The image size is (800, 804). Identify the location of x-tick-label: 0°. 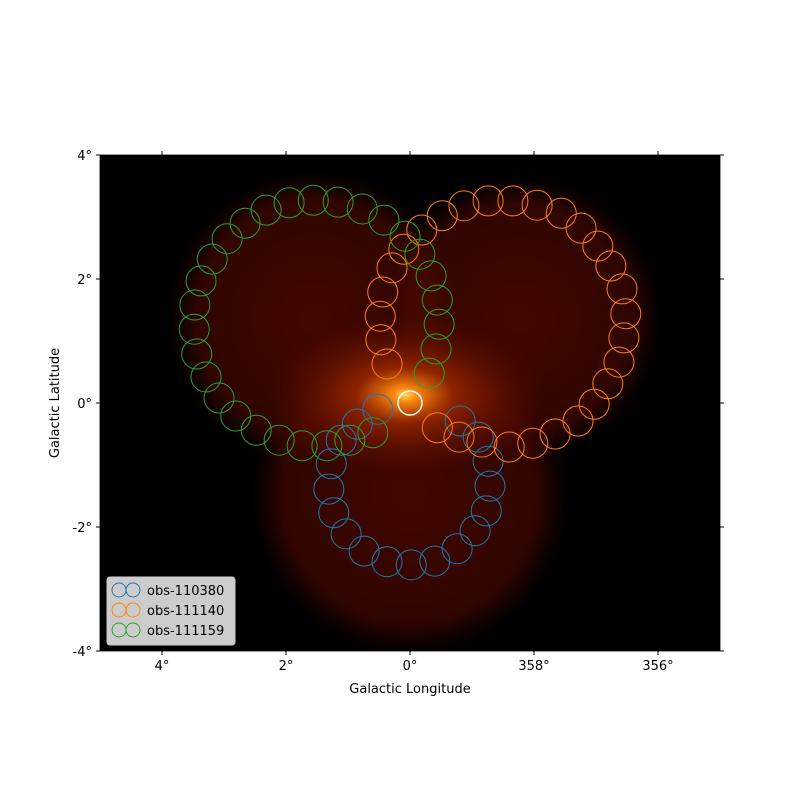
(410, 666).